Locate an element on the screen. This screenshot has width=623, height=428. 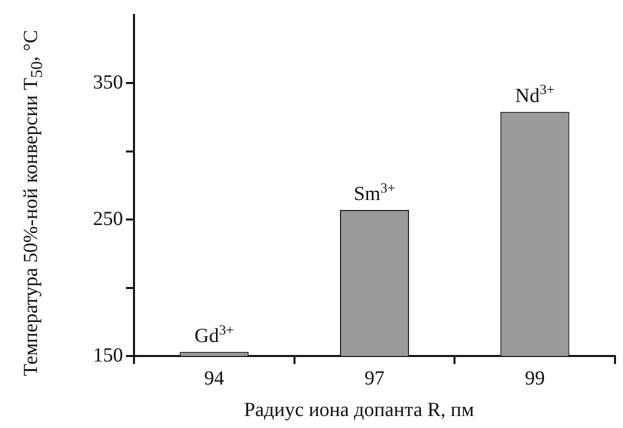
y-tick-label: 150 is located at coordinates (108, 355).